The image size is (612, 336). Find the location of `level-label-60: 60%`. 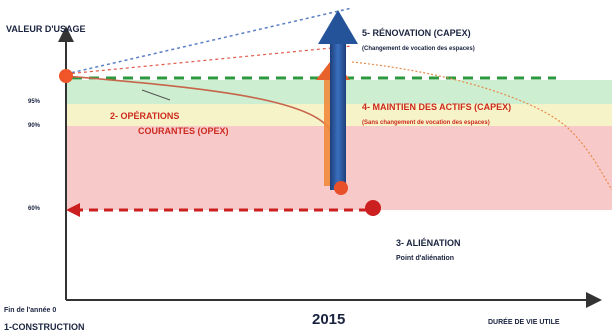

level-label-60: 60% is located at coordinates (34, 209).